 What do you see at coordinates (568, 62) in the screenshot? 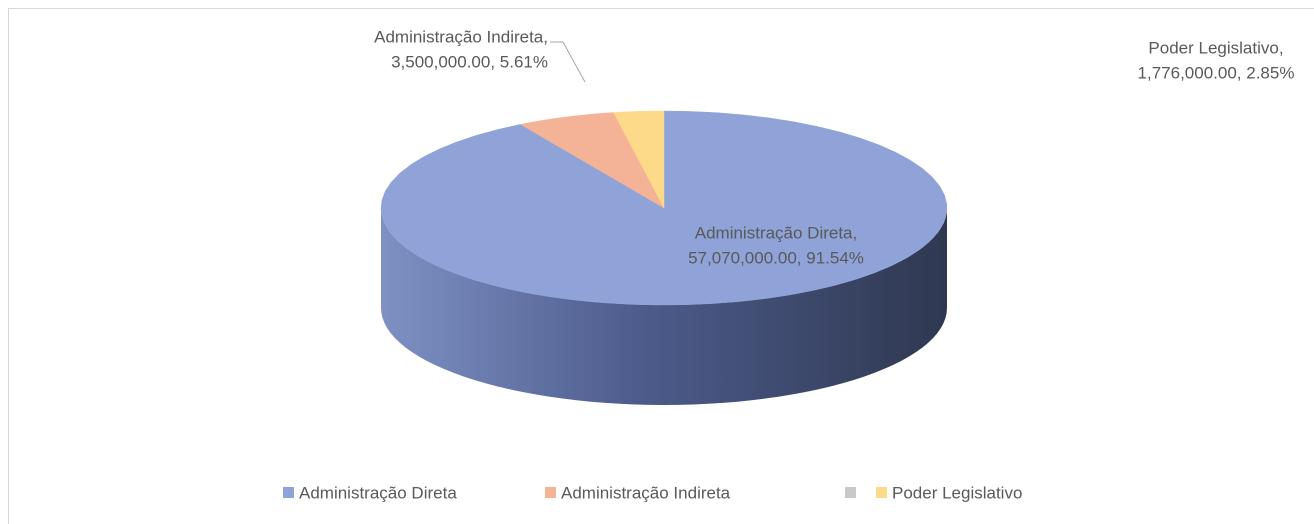
I see `leader-line` at bounding box center [568, 62].